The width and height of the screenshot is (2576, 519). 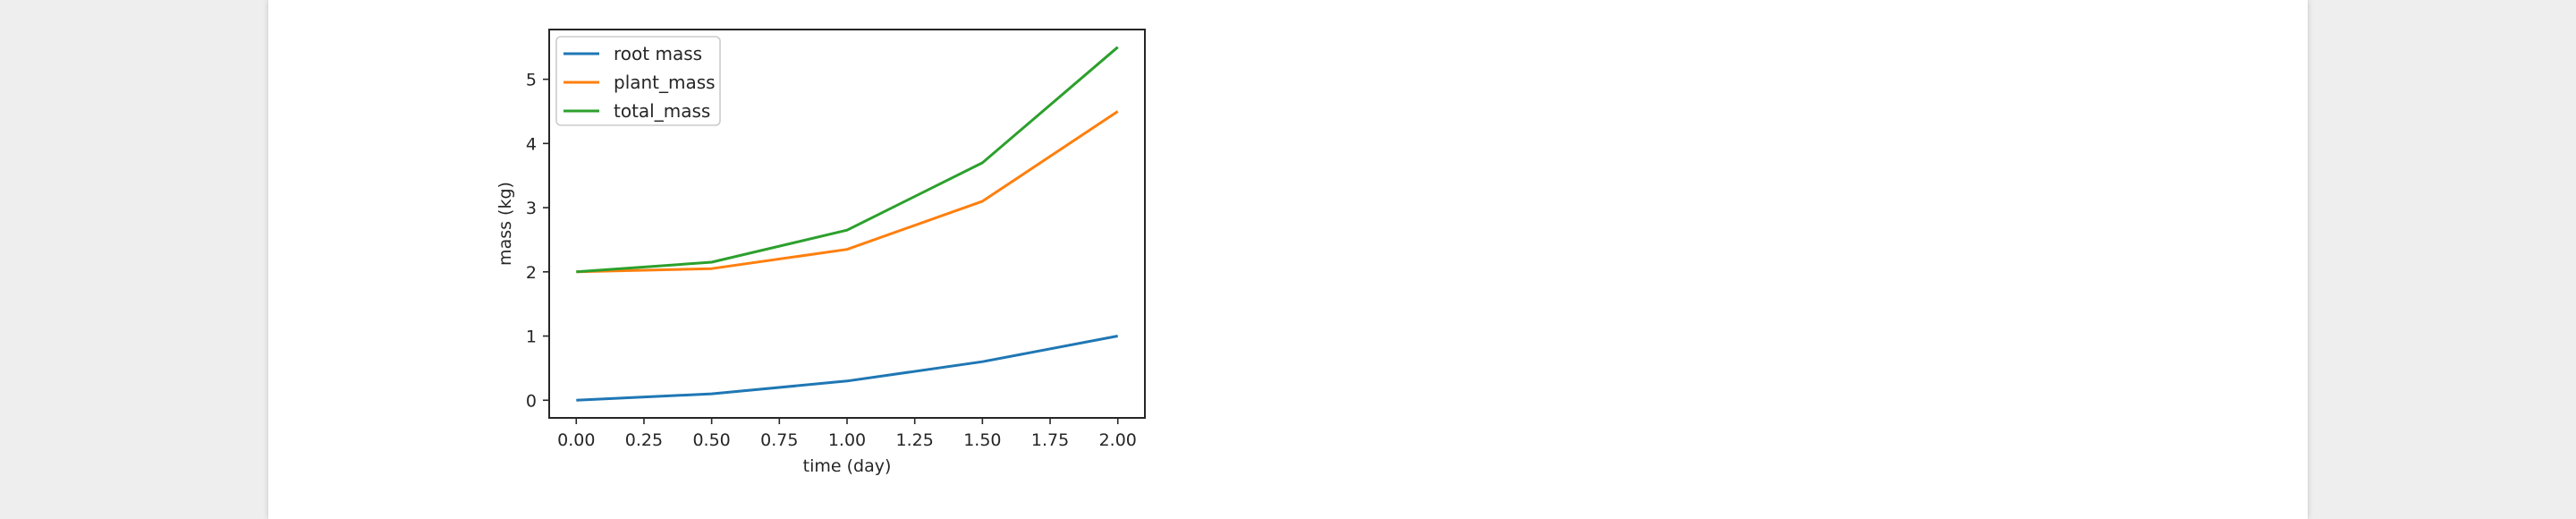 I want to click on x-axis-label: time (day), so click(x=847, y=466).